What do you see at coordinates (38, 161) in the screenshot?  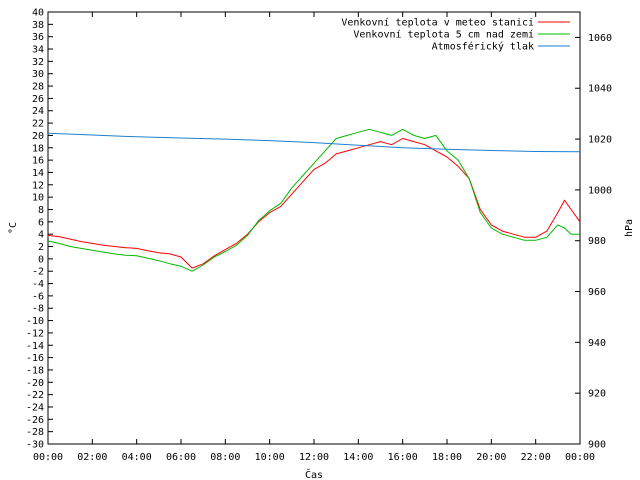 I see `y-tick-label: 16` at bounding box center [38, 161].